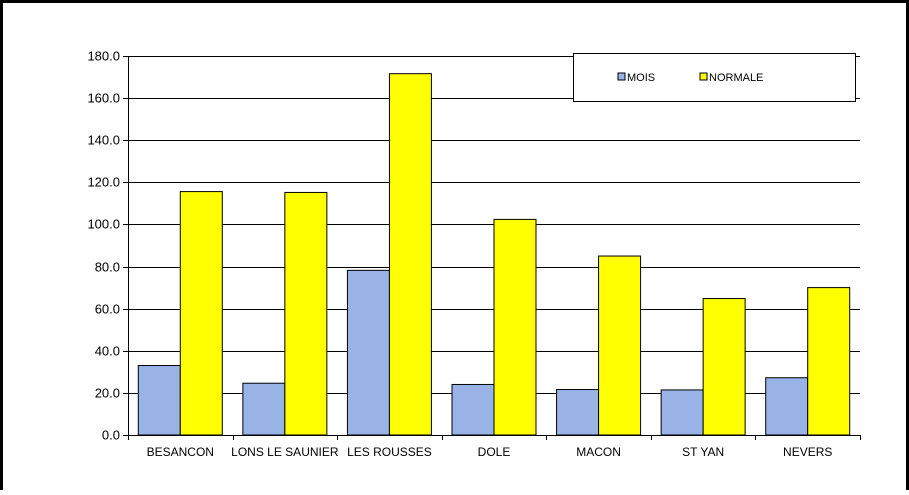 The width and height of the screenshot is (909, 495). I want to click on legend-label-normale: NORMALE, so click(736, 78).